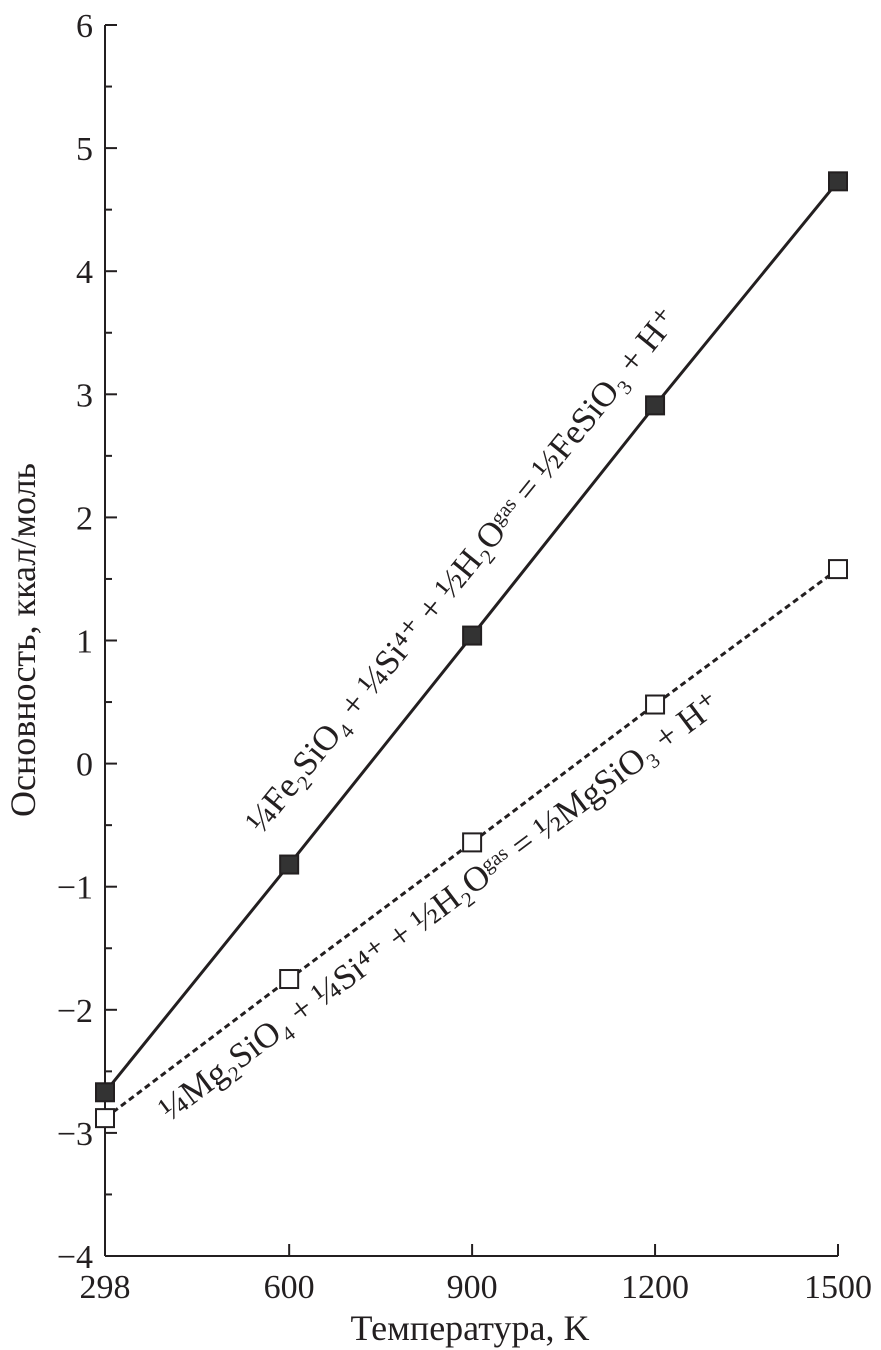 Image resolution: width=881 pixels, height=1350 pixels. What do you see at coordinates (23, 640) in the screenshot?
I see `y-axis-label: Основность, ккал/моль` at bounding box center [23, 640].